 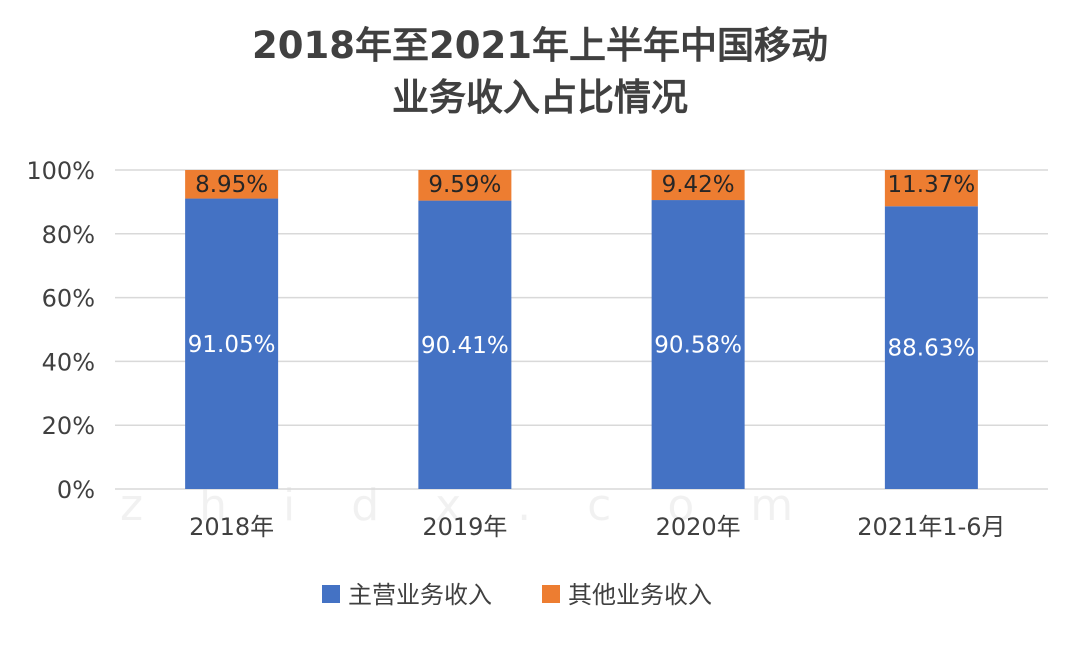 I want to click on data-label: 9.42%, so click(x=698, y=185).